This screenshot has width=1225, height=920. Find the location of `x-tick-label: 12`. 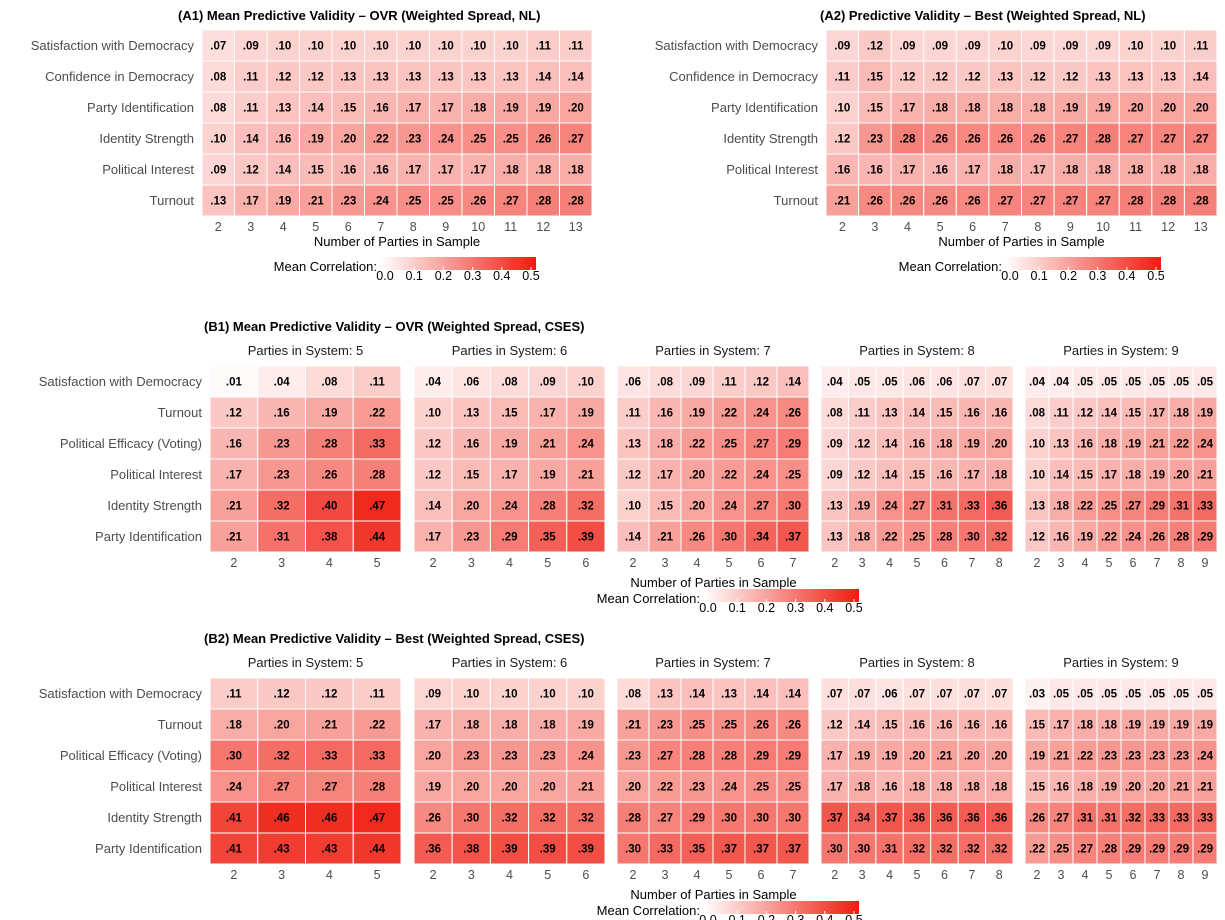

x-tick-label: 12 is located at coordinates (543, 227).